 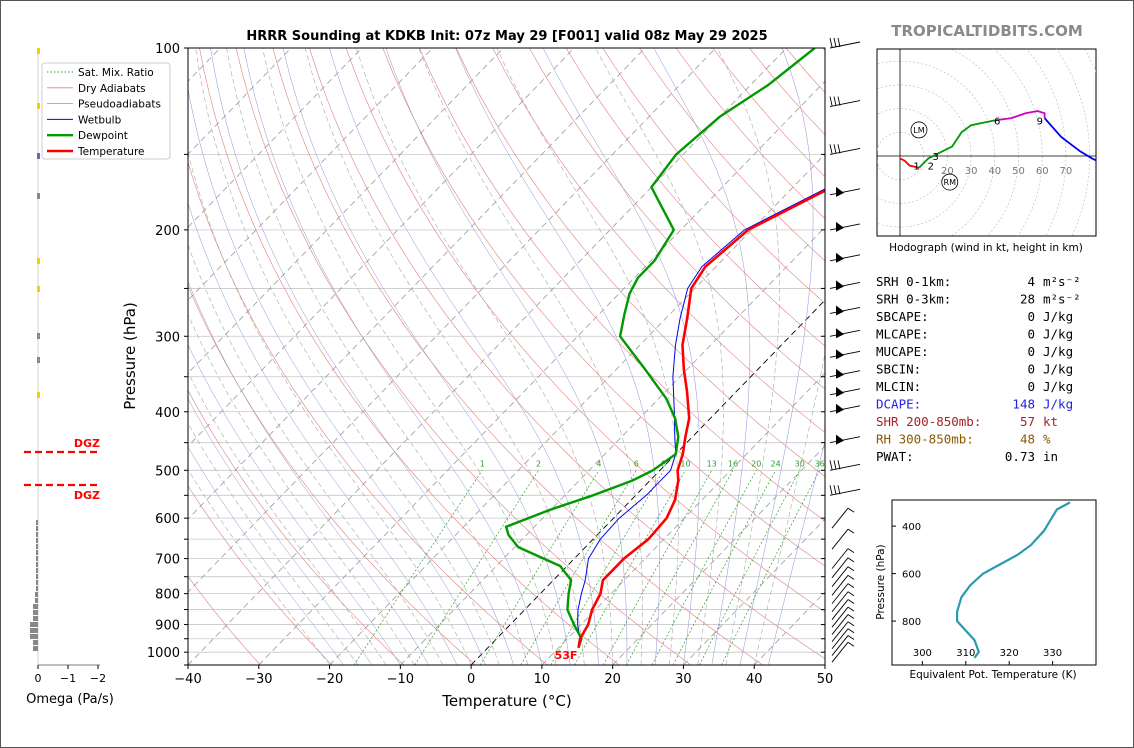 I want to click on storm-motion-label: RM, so click(x=950, y=182).